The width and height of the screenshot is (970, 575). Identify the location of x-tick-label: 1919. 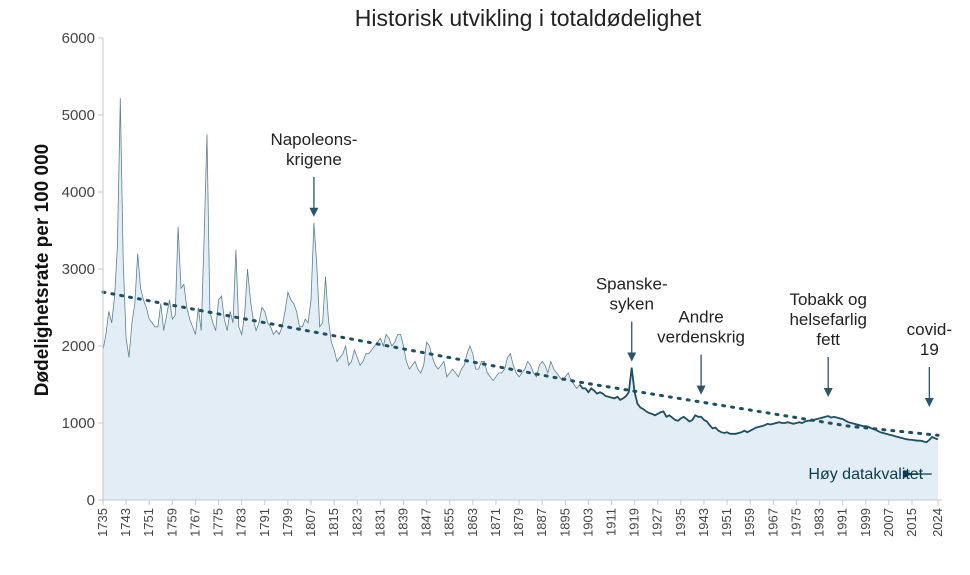
(634, 522).